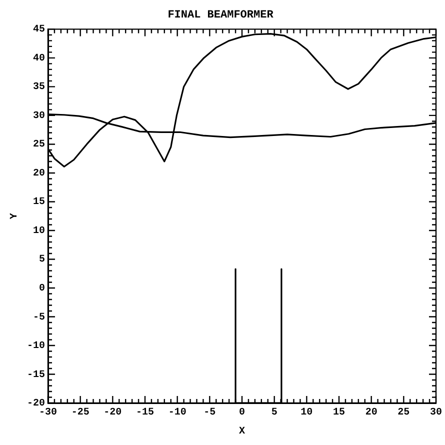 The height and width of the screenshot is (445, 445). Describe the element at coordinates (15, 216) in the screenshot. I see `y-axis-title: Y` at that location.